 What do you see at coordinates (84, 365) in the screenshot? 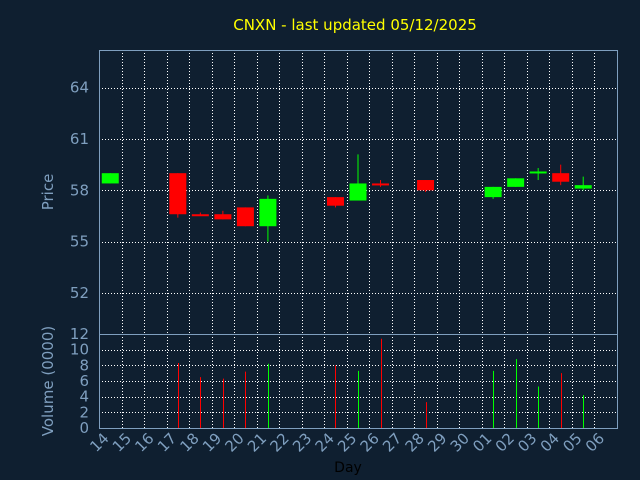
I see `volume-tick-label: 8` at bounding box center [84, 365].